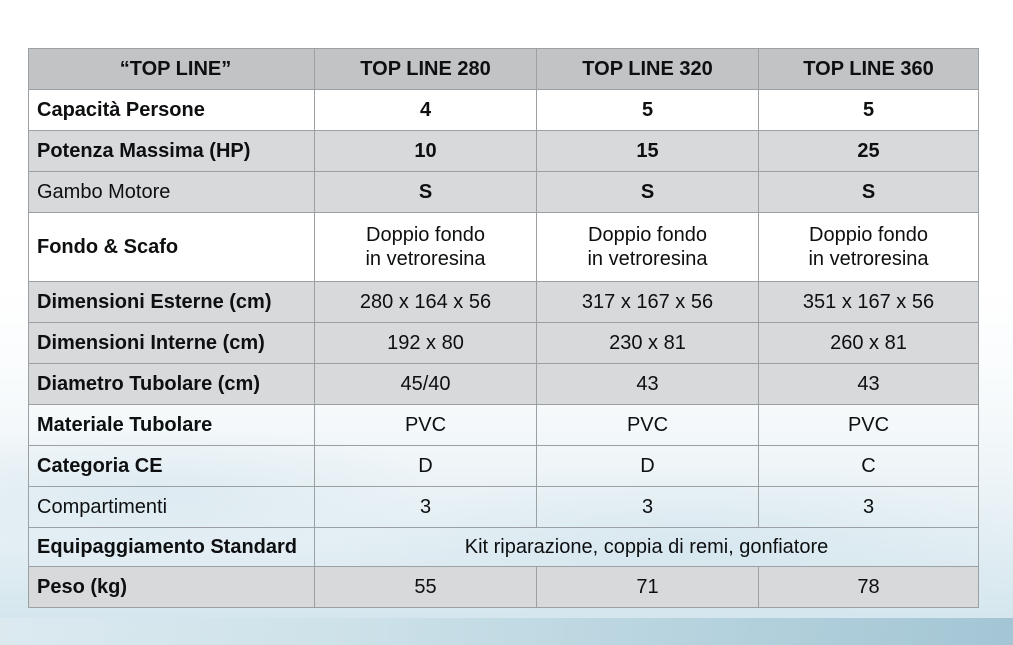  What do you see at coordinates (868, 466) in the screenshot?
I see `spec-value: C` at bounding box center [868, 466].